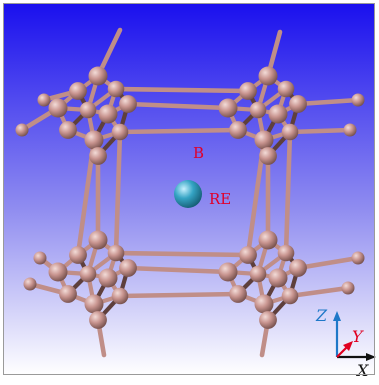 The image size is (379, 385). Describe the element at coordinates (362, 370) in the screenshot. I see `x-axis-label: X` at that location.